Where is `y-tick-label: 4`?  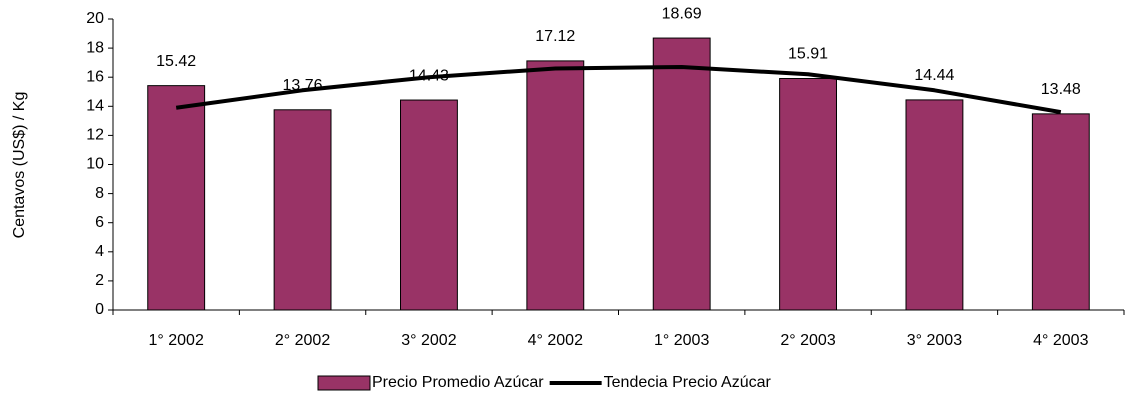 y-tick-label: 4 is located at coordinates (99, 251).